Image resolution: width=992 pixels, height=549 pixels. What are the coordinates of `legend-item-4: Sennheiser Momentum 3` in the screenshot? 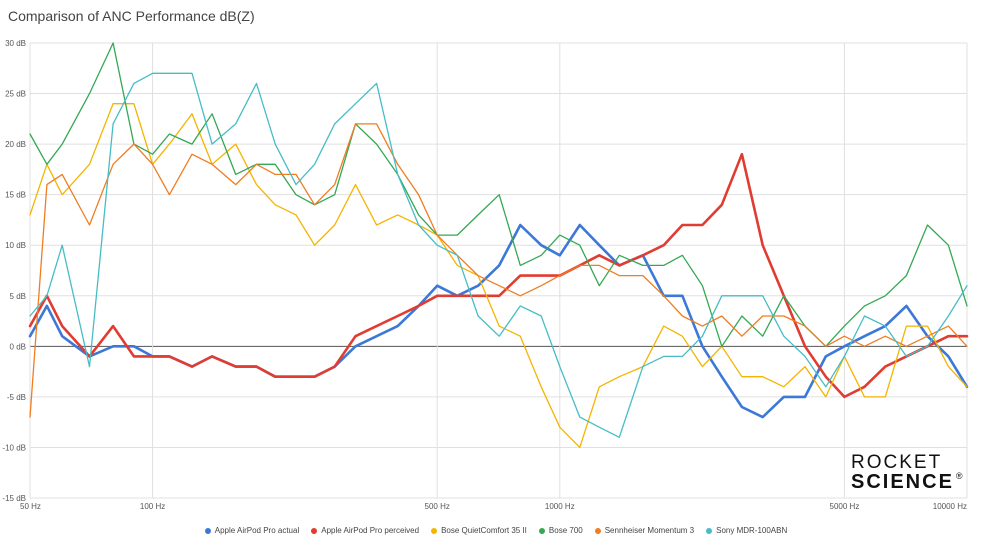 It's located at (644, 530).